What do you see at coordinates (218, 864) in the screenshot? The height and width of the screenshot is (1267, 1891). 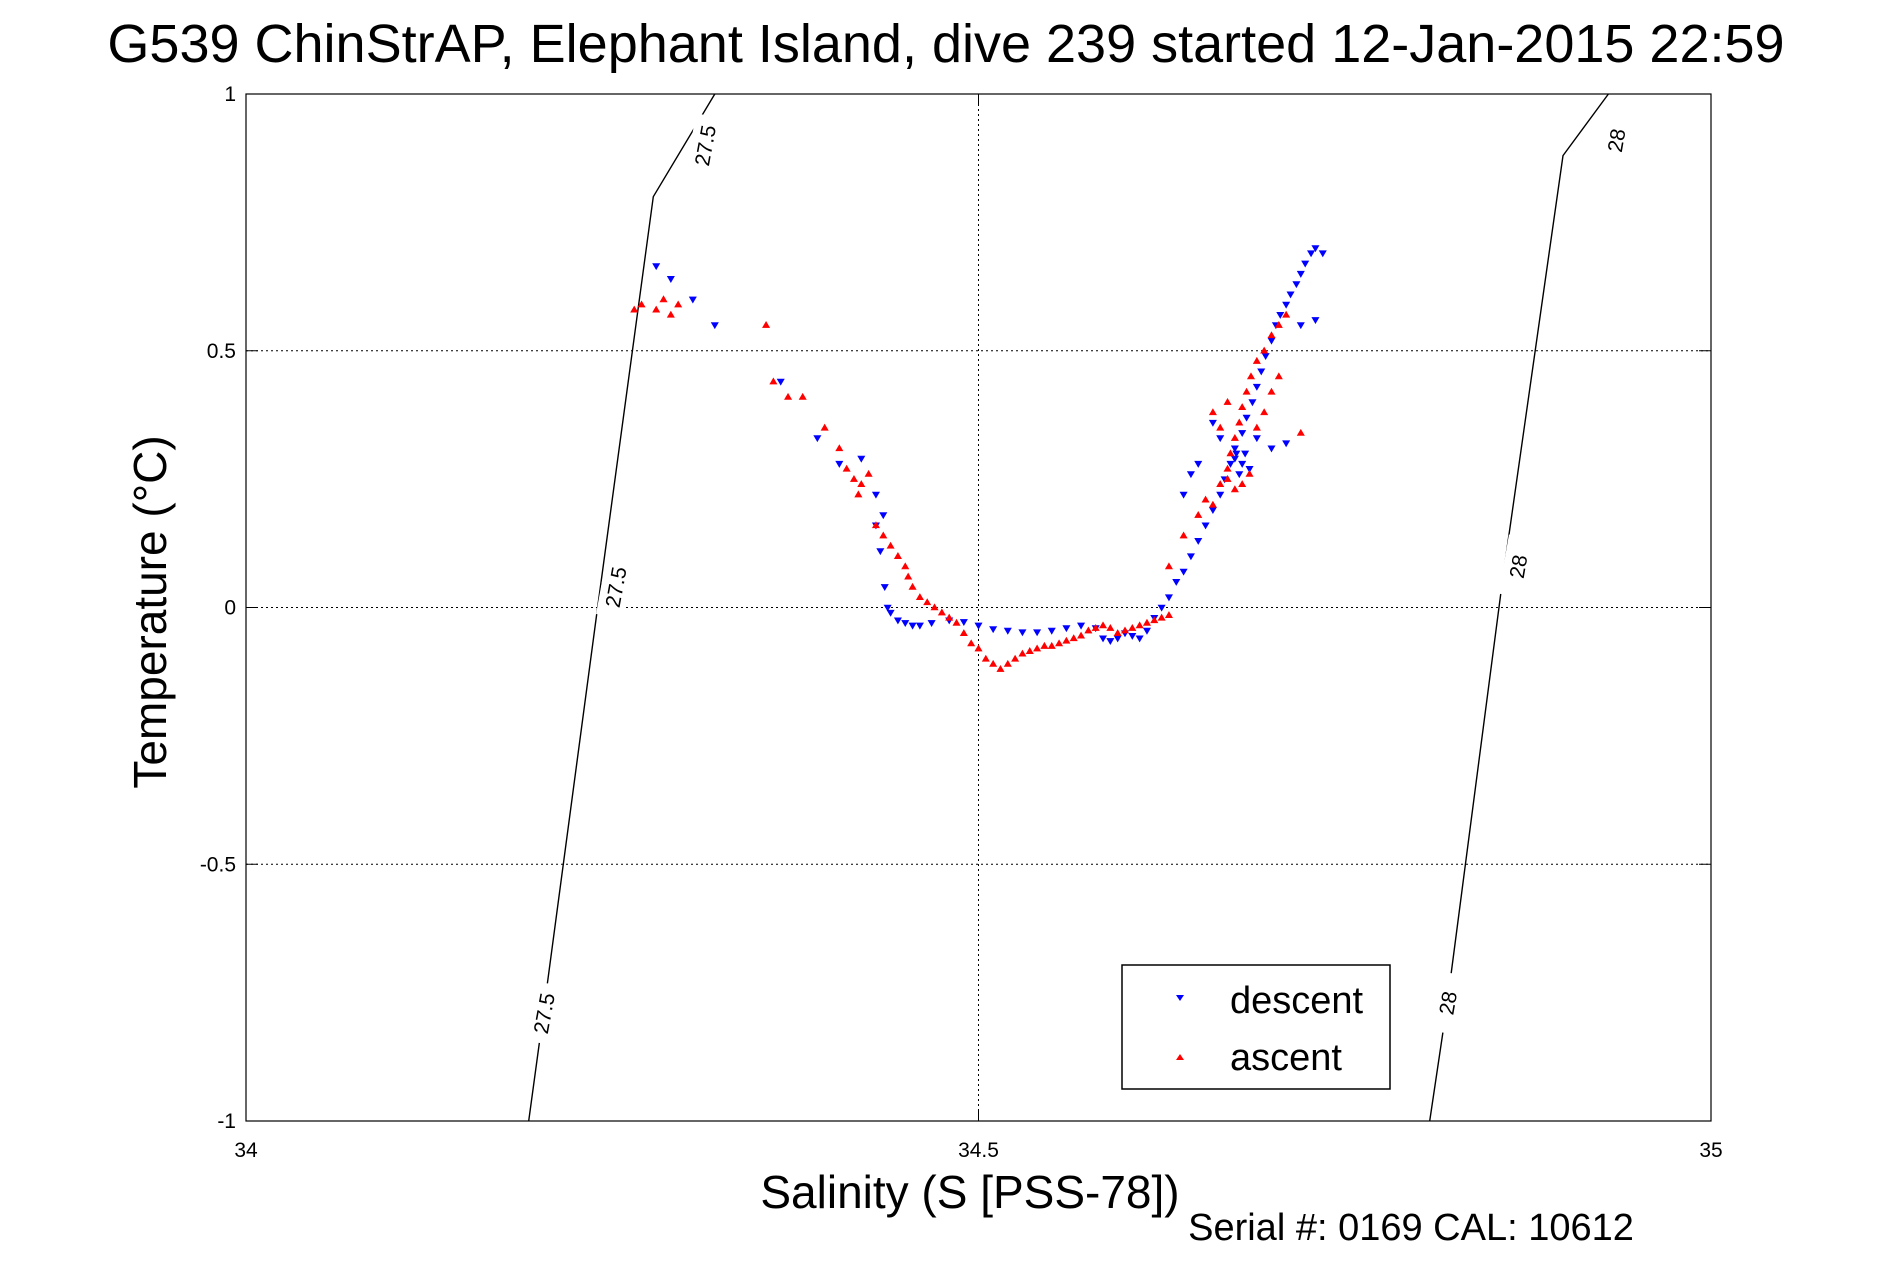 I see `y-tick-label: -0.5` at bounding box center [218, 864].